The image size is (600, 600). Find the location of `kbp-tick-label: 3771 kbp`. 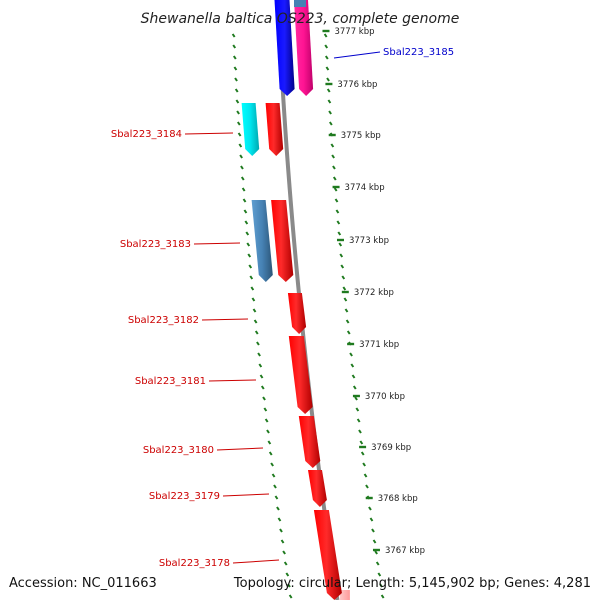

kbp-tick-label: 3771 kbp is located at coordinates (379, 345).